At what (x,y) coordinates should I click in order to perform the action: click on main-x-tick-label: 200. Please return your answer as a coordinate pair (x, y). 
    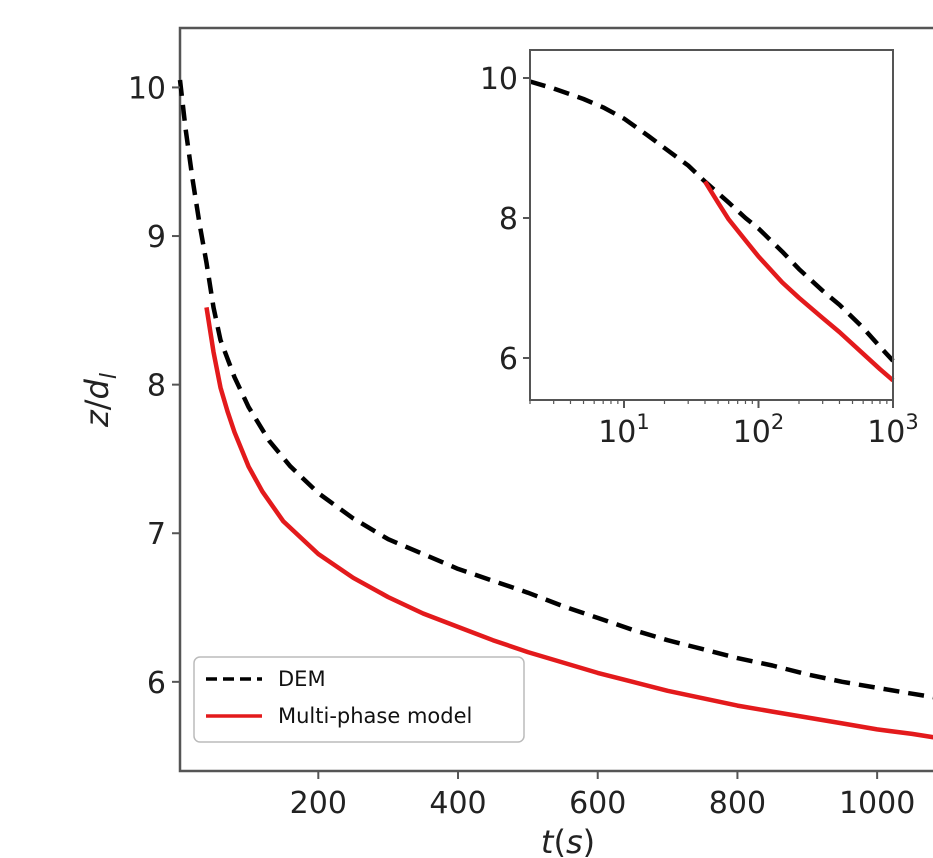
    Looking at the image, I should click on (318, 803).